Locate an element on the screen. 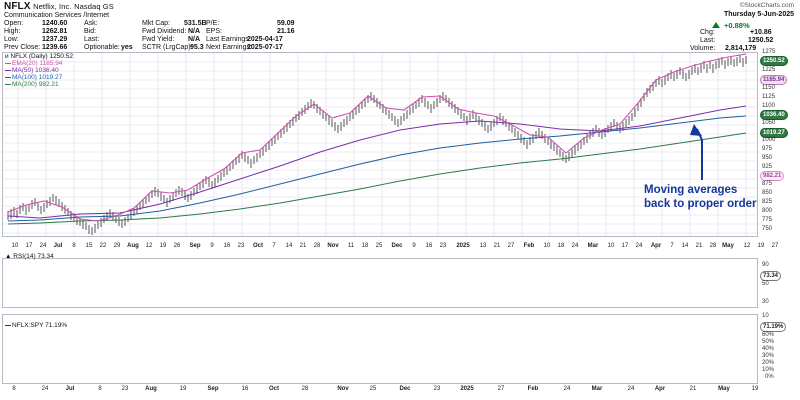 Image resolution: width=800 pixels, height=400 pixels. bx-19: Mar is located at coordinates (597, 389).